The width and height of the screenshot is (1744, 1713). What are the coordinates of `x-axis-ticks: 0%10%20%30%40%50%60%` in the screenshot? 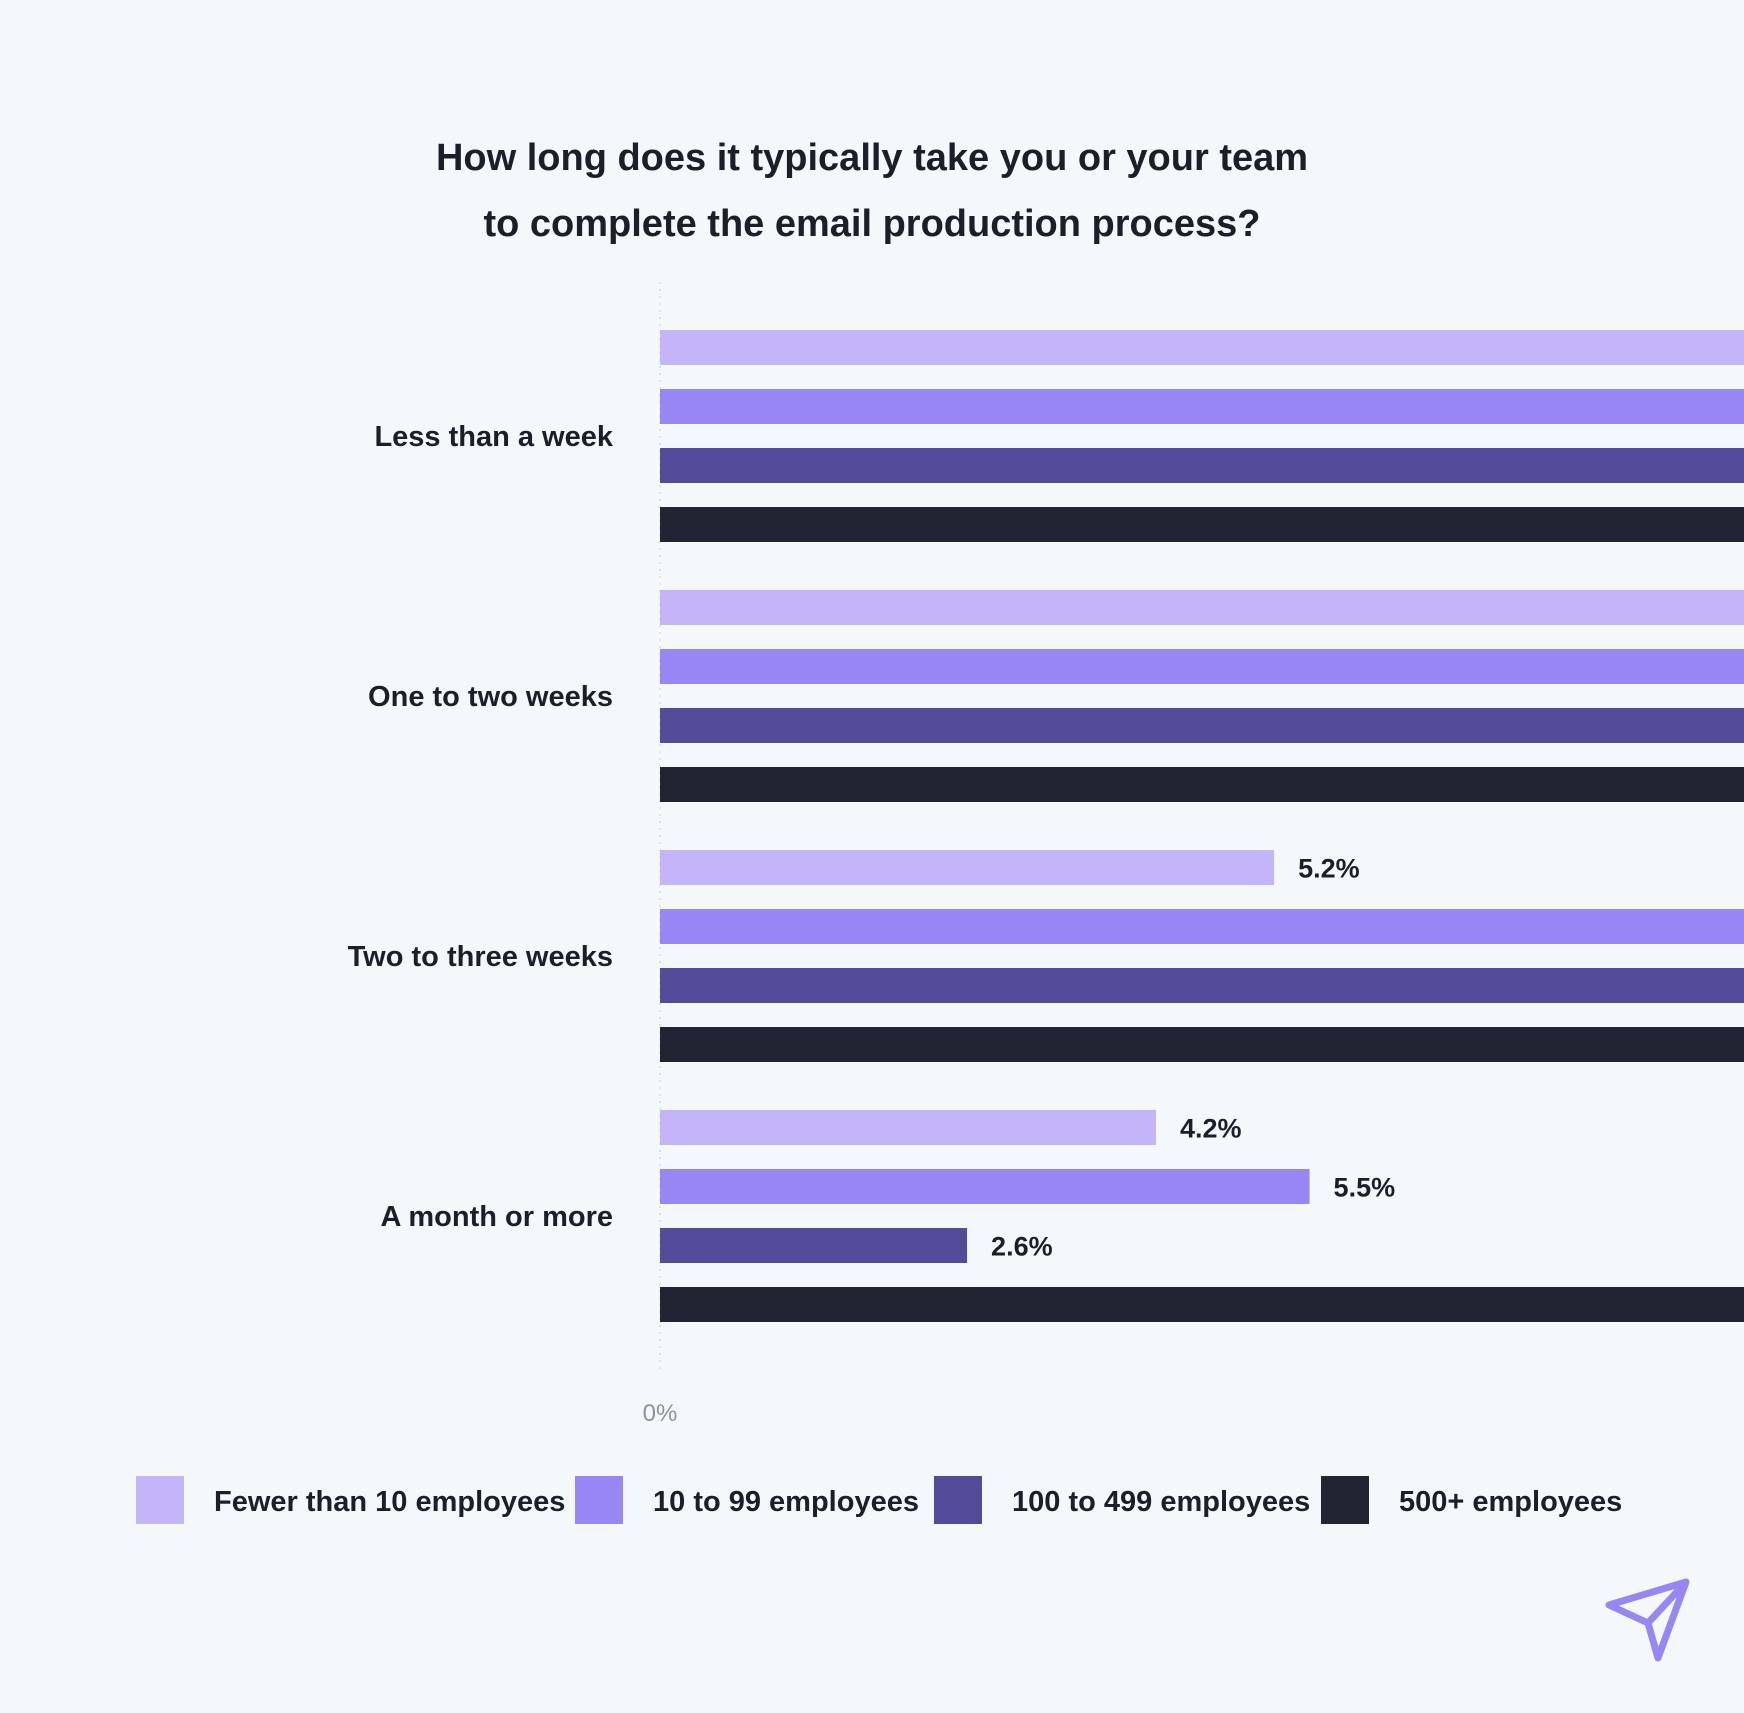 It's located at (660, 1413).